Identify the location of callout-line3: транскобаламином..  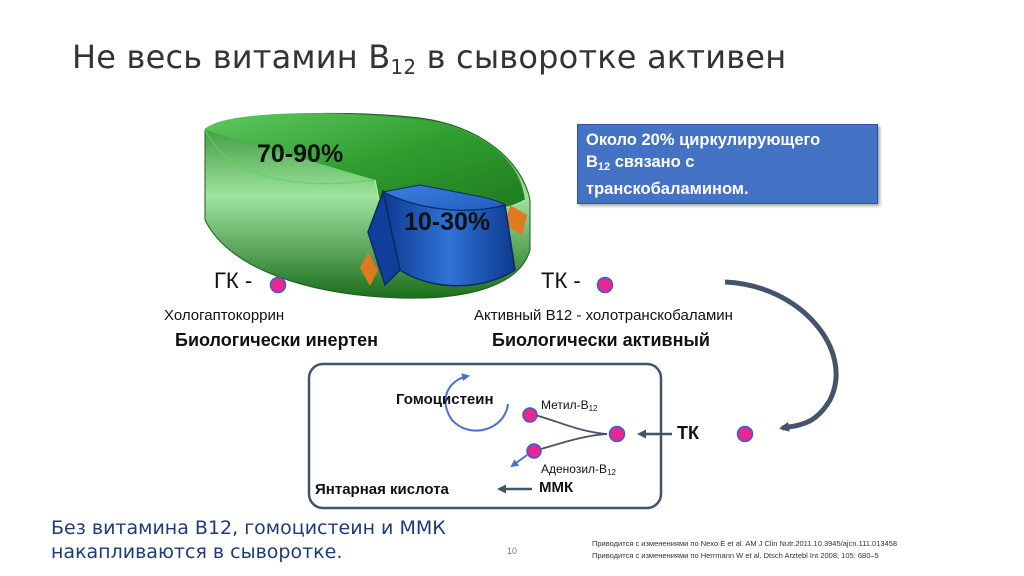
(667, 189).